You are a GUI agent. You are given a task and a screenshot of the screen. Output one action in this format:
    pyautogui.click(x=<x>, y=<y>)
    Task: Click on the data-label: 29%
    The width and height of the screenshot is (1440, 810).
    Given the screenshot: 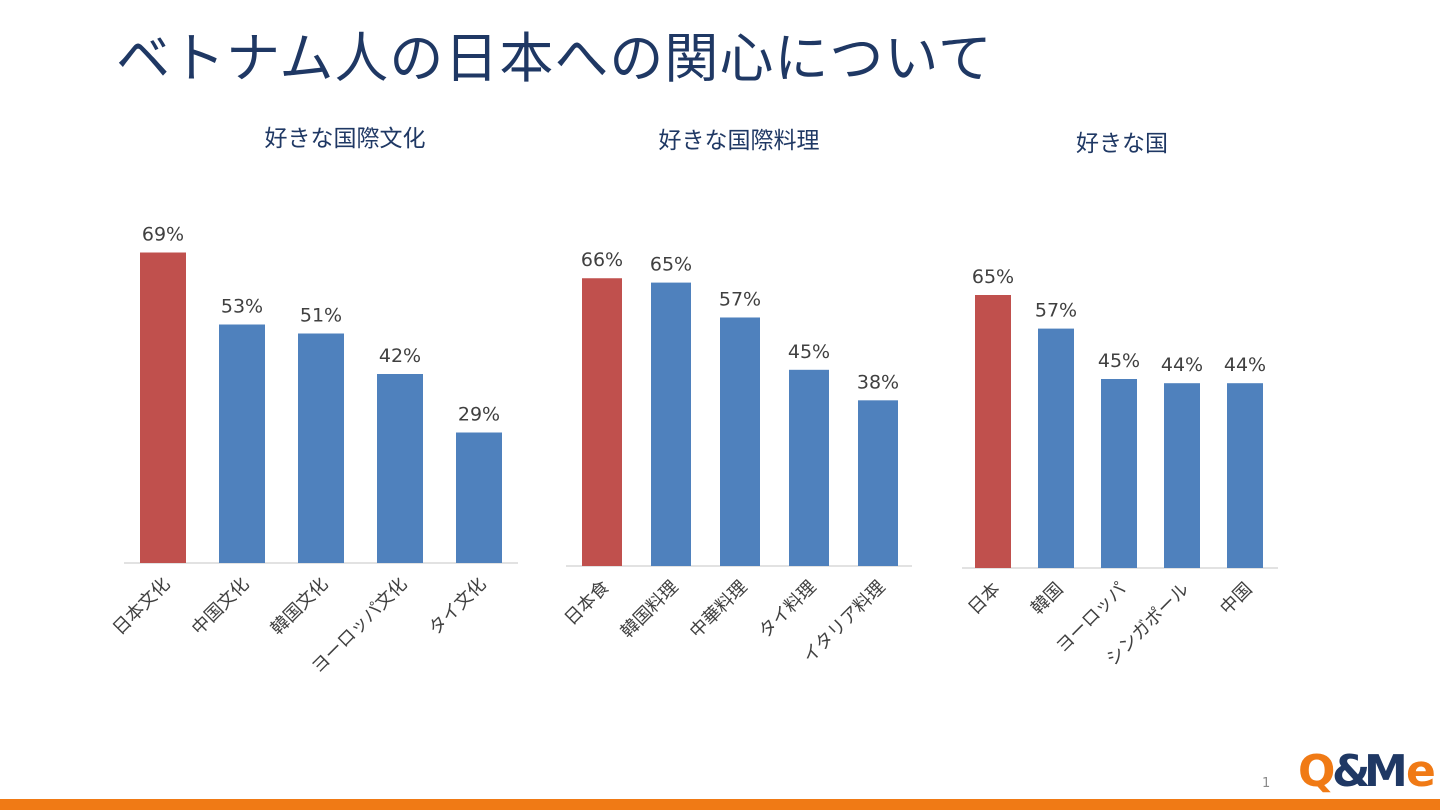 What is the action you would take?
    pyautogui.click(x=479, y=415)
    